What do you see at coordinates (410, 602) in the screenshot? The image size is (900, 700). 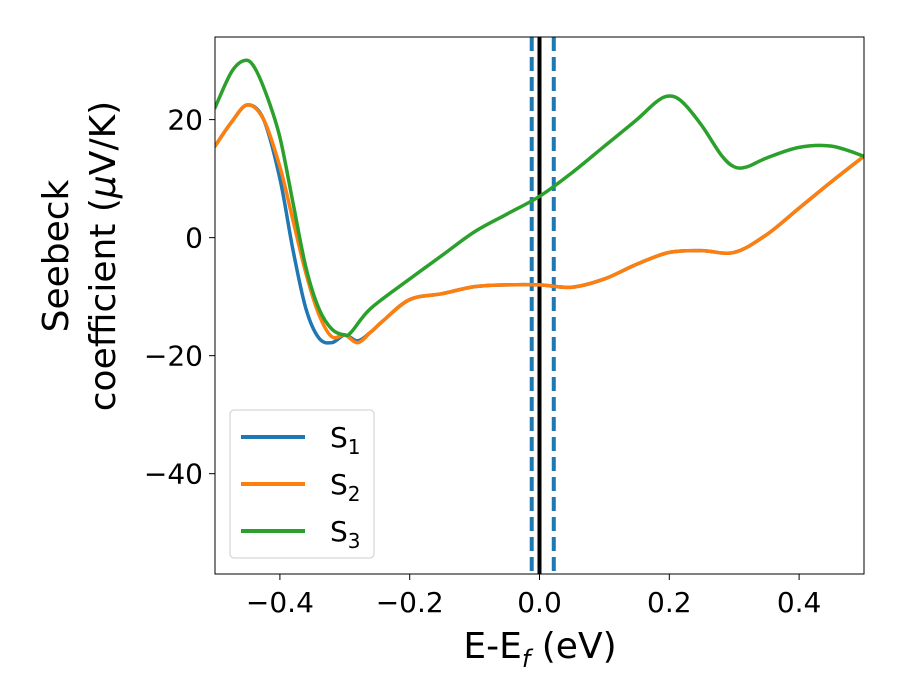 I see `x-tick-label: −0.2` at bounding box center [410, 602].